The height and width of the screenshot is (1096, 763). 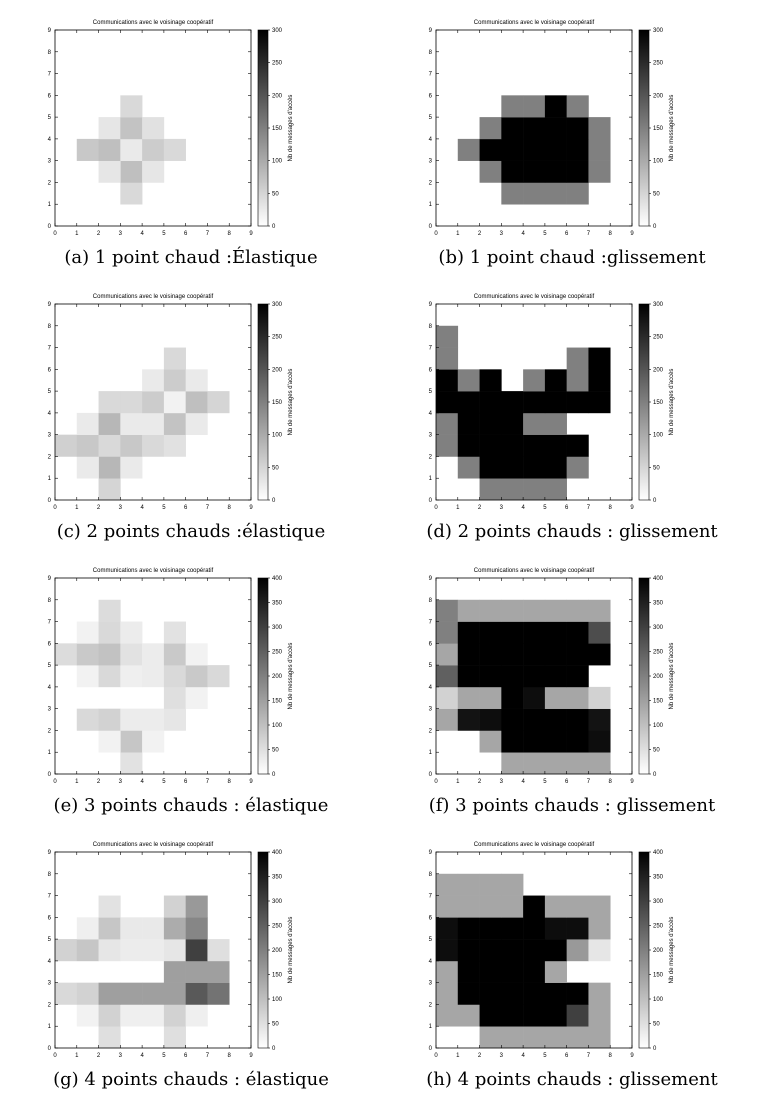 I want to click on x-tick-label: 0, so click(x=55, y=782).